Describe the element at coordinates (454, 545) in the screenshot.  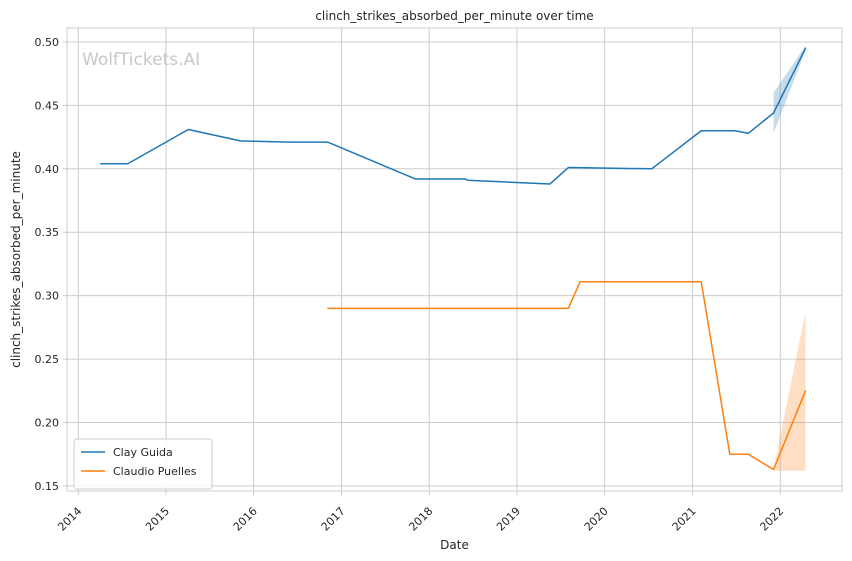
I see `x-axis-title: Date` at that location.